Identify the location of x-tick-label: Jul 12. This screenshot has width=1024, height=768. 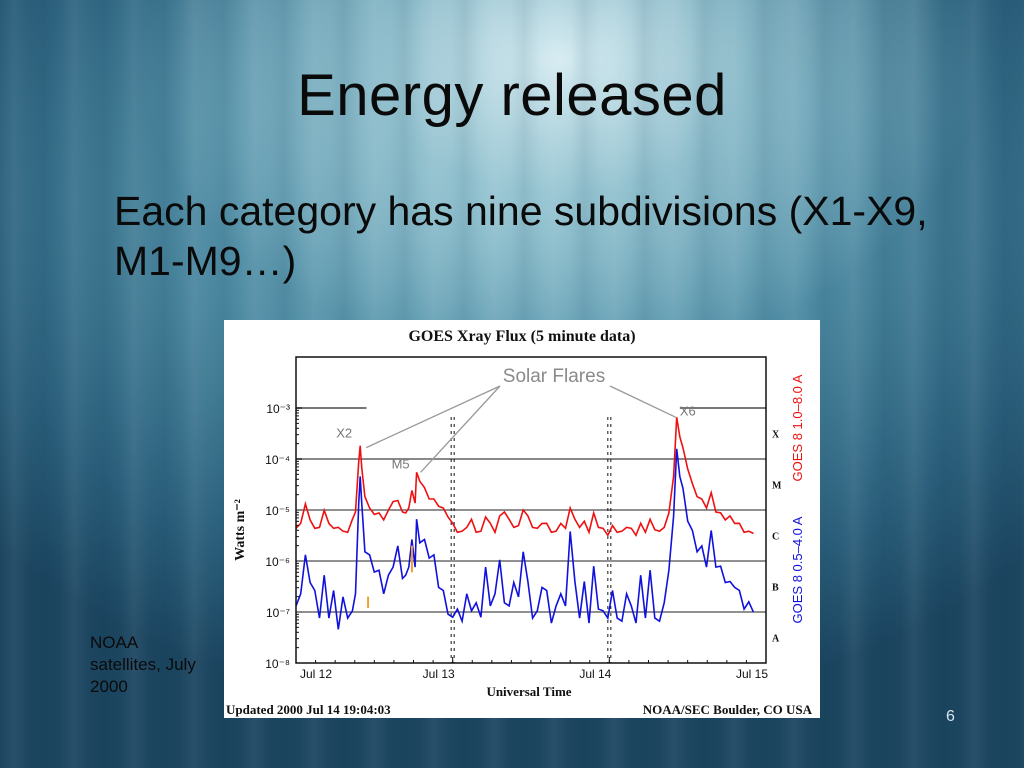
(316, 674).